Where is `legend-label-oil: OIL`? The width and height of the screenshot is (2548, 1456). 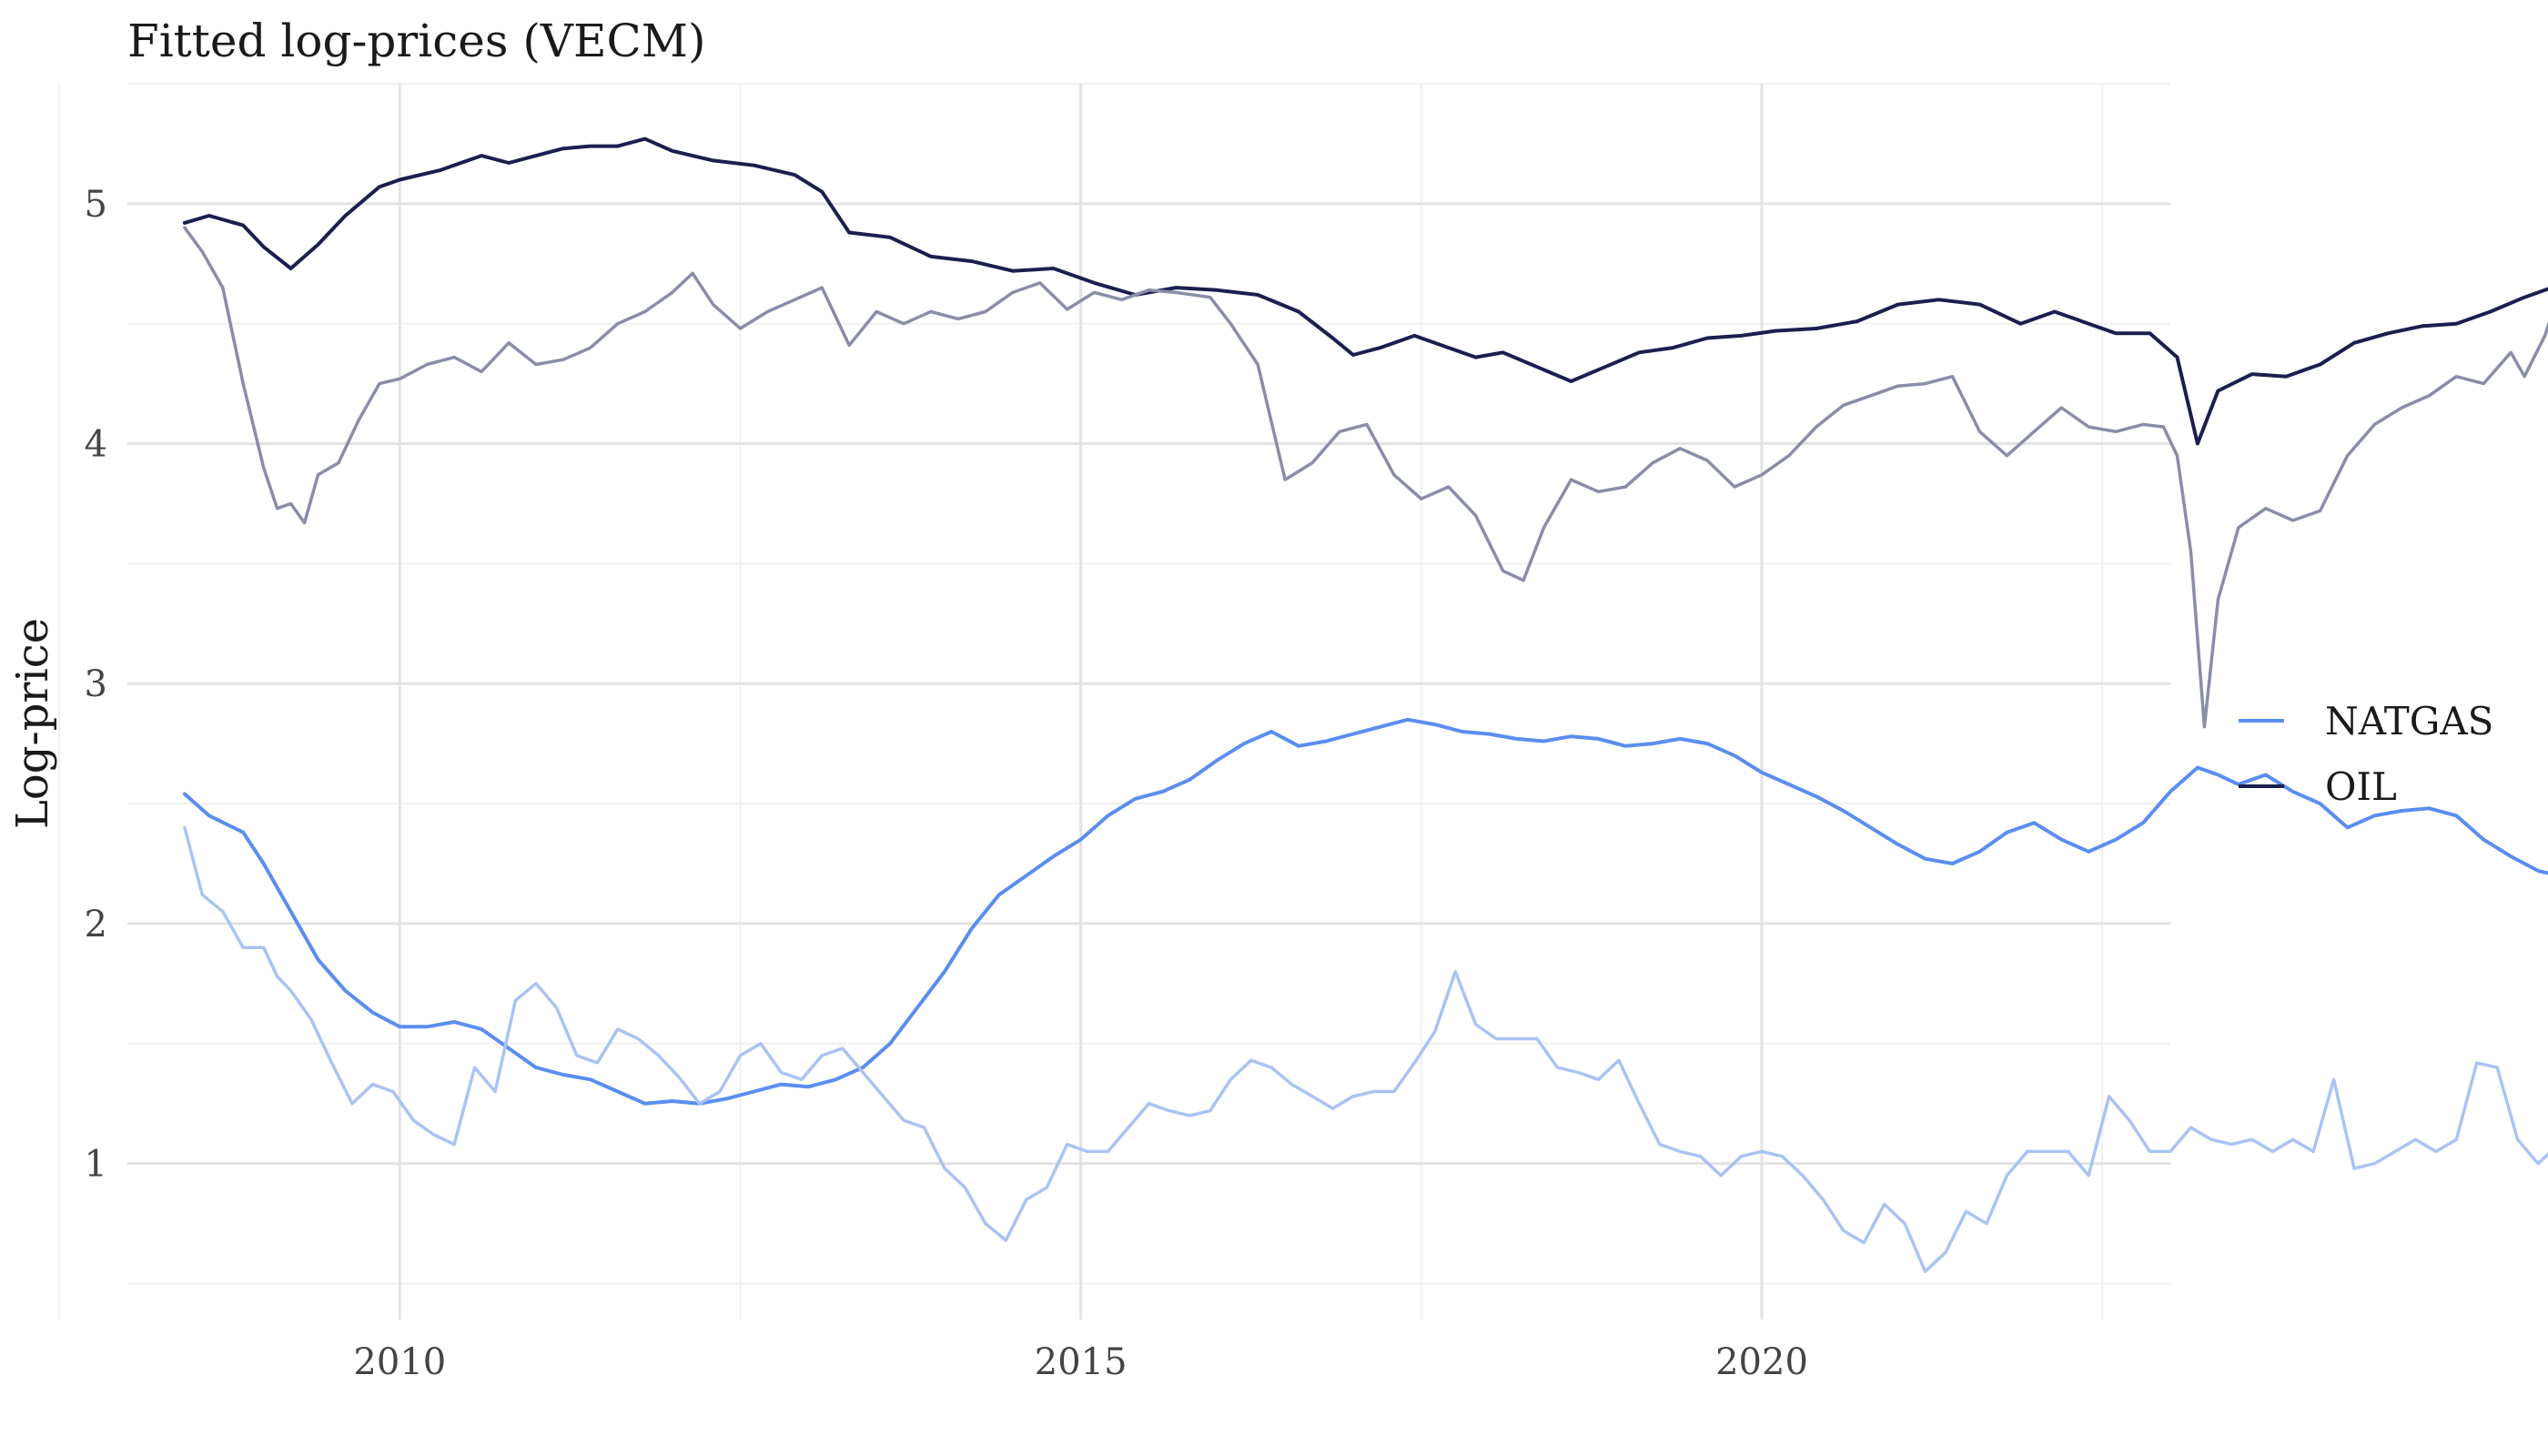 legend-label-oil: OIL is located at coordinates (2361, 787).